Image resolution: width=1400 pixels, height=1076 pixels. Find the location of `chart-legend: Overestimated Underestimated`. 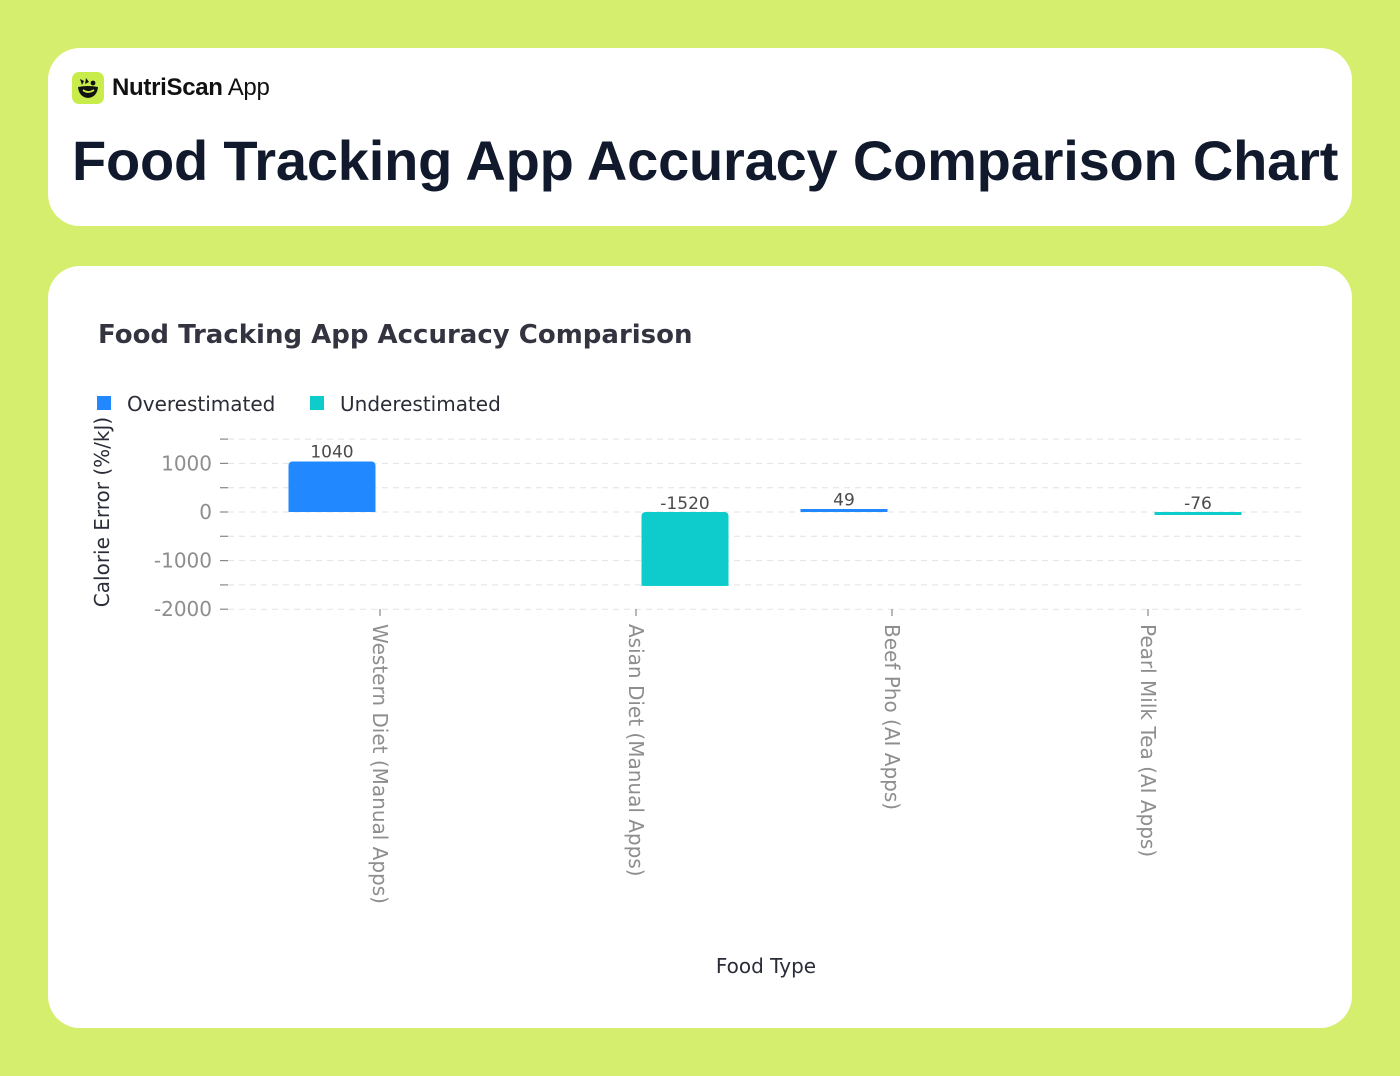

chart-legend: Overestimated Underestimated is located at coordinates (299, 404).